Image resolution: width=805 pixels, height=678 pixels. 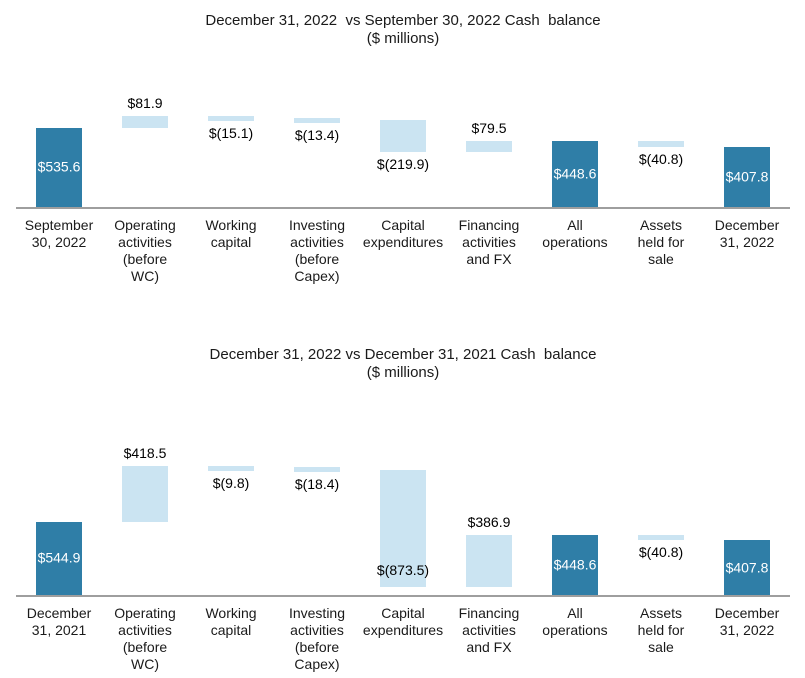 What do you see at coordinates (575, 488) in the screenshot?
I see `waterfall-column: $448.6` at bounding box center [575, 488].